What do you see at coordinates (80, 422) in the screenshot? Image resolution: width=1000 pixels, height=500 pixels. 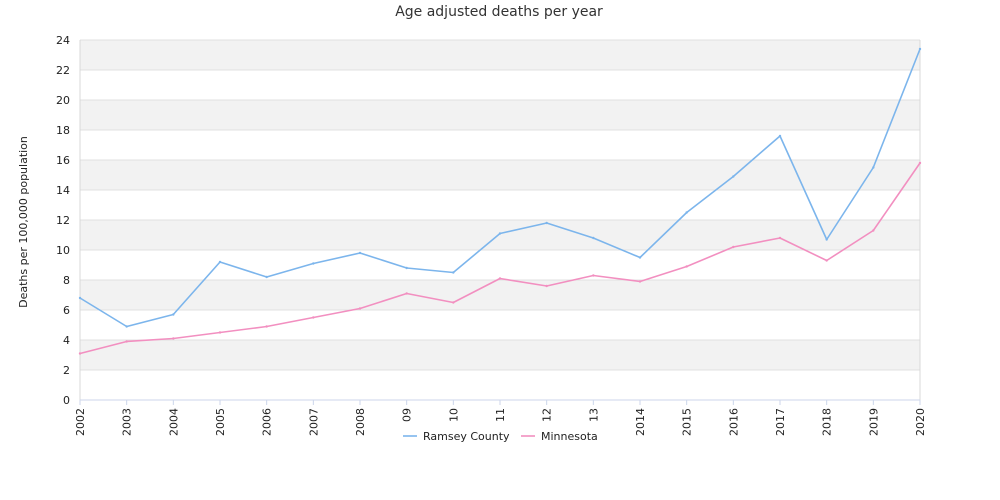 I see `x-tick-label: 2002` at bounding box center [80, 422].